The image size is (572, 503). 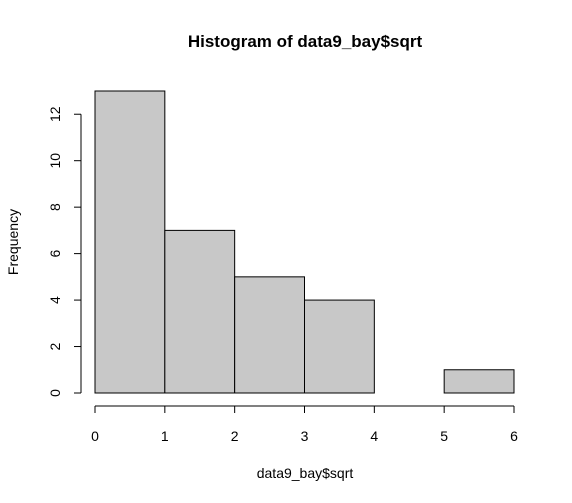 What do you see at coordinates (64, 251) in the screenshot?
I see `y-axis: 0 2 4 6 8 10 12` at bounding box center [64, 251].